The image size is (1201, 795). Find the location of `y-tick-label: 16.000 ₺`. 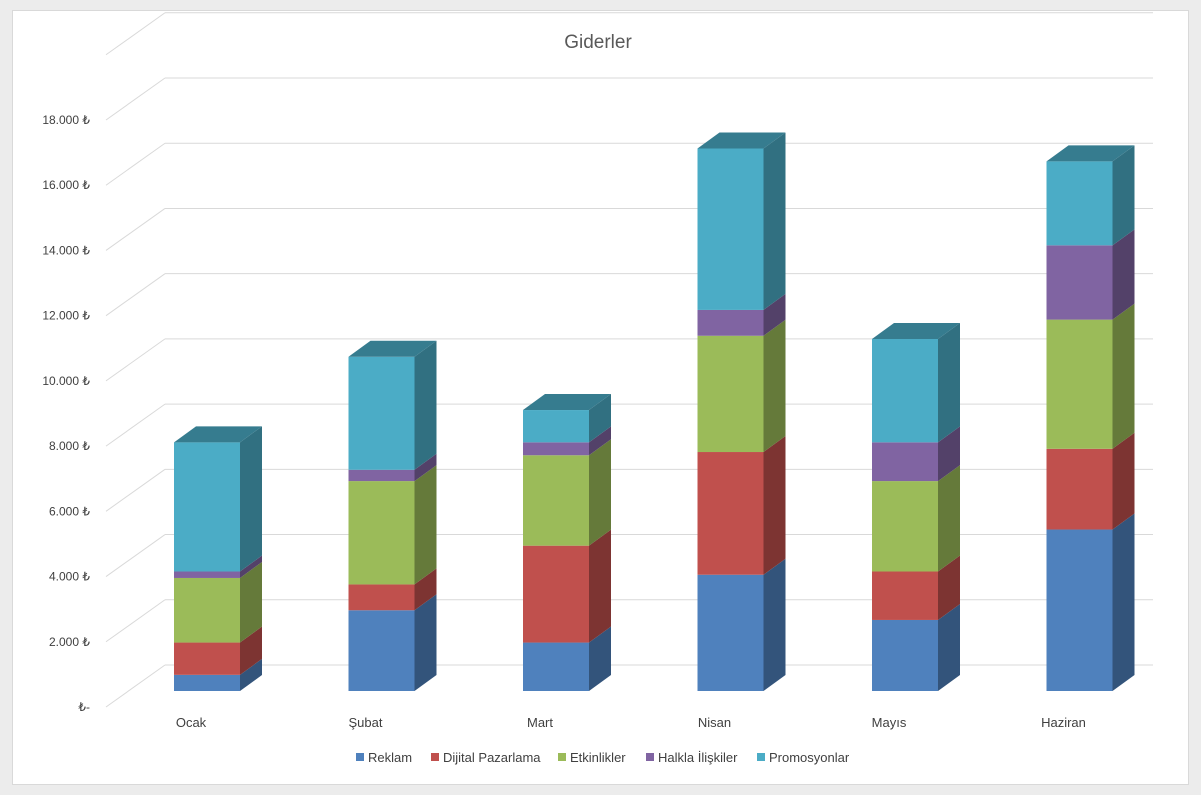

y-tick-label: 16.000 ₺ is located at coordinates (66, 185).